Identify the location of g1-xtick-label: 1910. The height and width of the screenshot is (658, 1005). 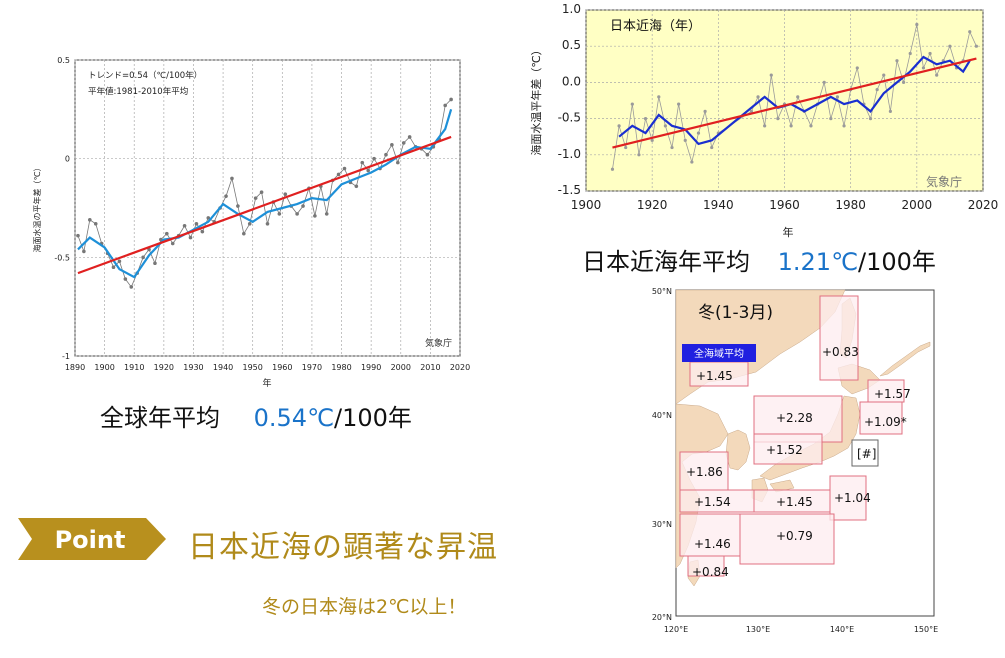
(134, 367).